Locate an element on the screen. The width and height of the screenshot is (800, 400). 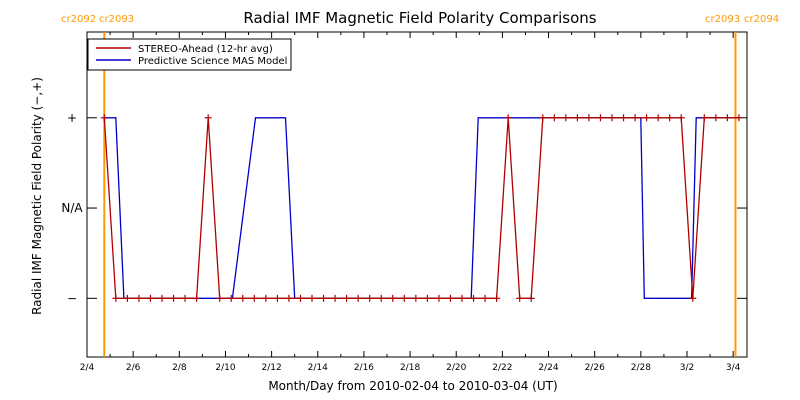
carrington-label-right-end: cr2094 is located at coordinates (761, 19).